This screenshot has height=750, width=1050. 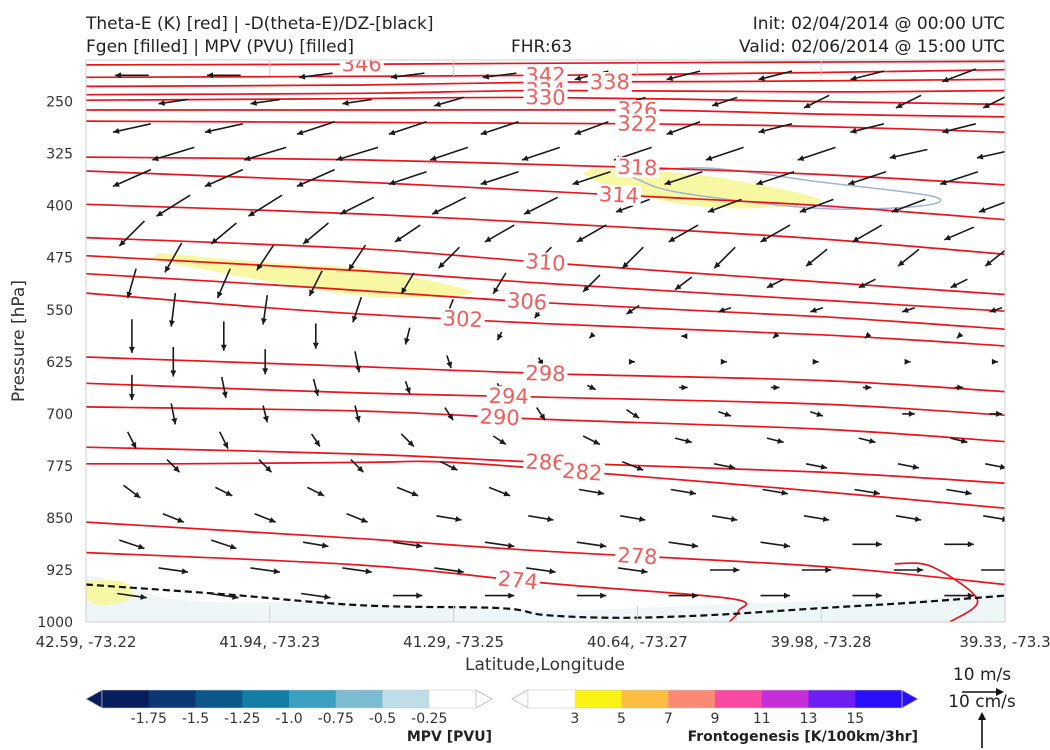 What do you see at coordinates (59, 571) in the screenshot?
I see `y-tick-label: 925` at bounding box center [59, 571].